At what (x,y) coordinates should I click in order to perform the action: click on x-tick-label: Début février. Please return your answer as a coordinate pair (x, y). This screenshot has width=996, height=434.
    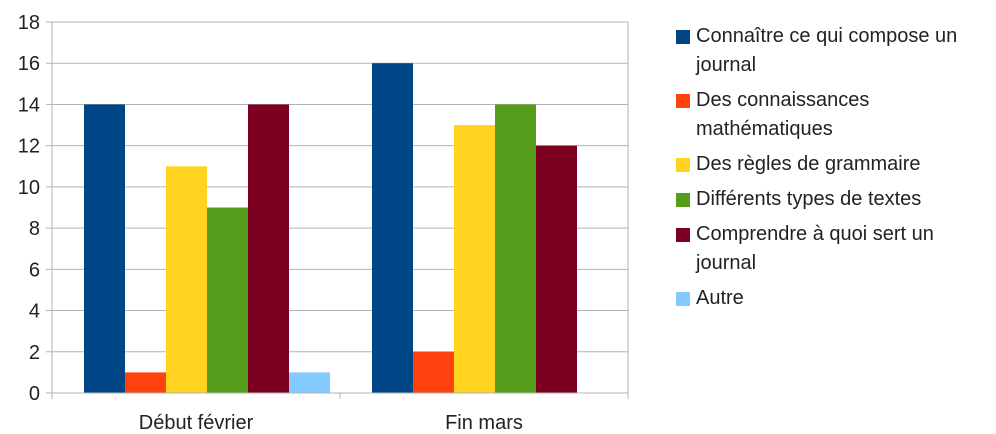
    Looking at the image, I should click on (196, 423).